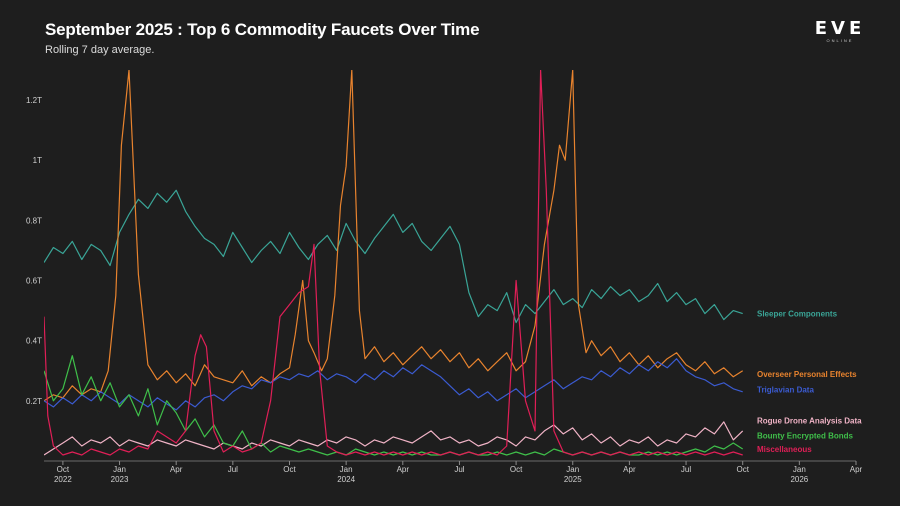 Image resolution: width=900 pixels, height=506 pixels. What do you see at coordinates (807, 374) in the screenshot?
I see `legend-label-overseer-personal-effects: Overseer Personal Effects` at bounding box center [807, 374].